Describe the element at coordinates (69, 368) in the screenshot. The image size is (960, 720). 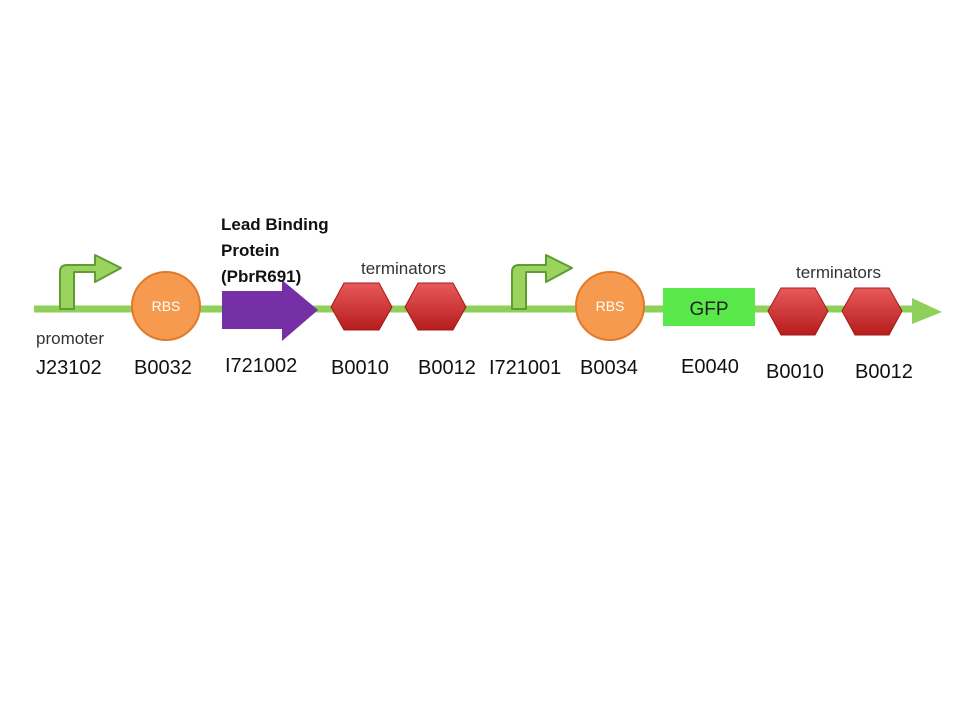
I see `part-code: J23102` at that location.